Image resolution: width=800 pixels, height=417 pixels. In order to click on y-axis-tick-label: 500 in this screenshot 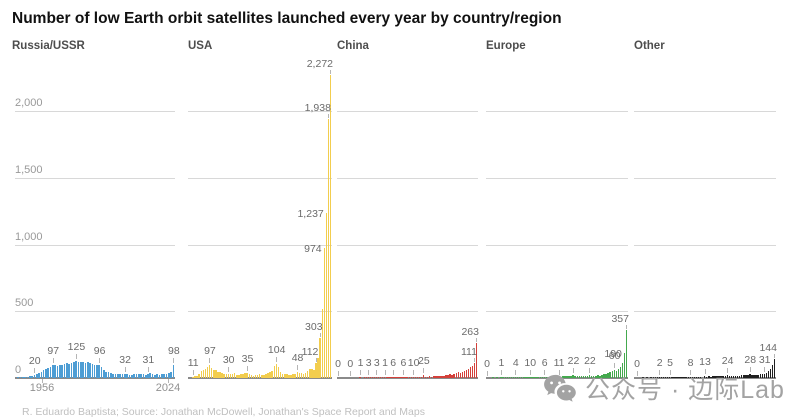, I will do `click(24, 303)`.